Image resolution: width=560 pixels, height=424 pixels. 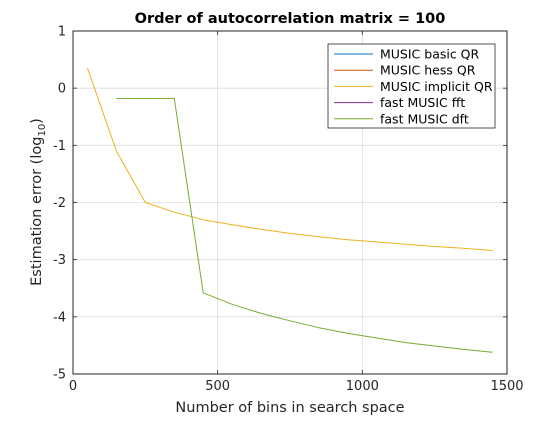 What do you see at coordinates (42, 130) in the screenshot?
I see `y-axis-title-subscript: 10` at bounding box center [42, 130].